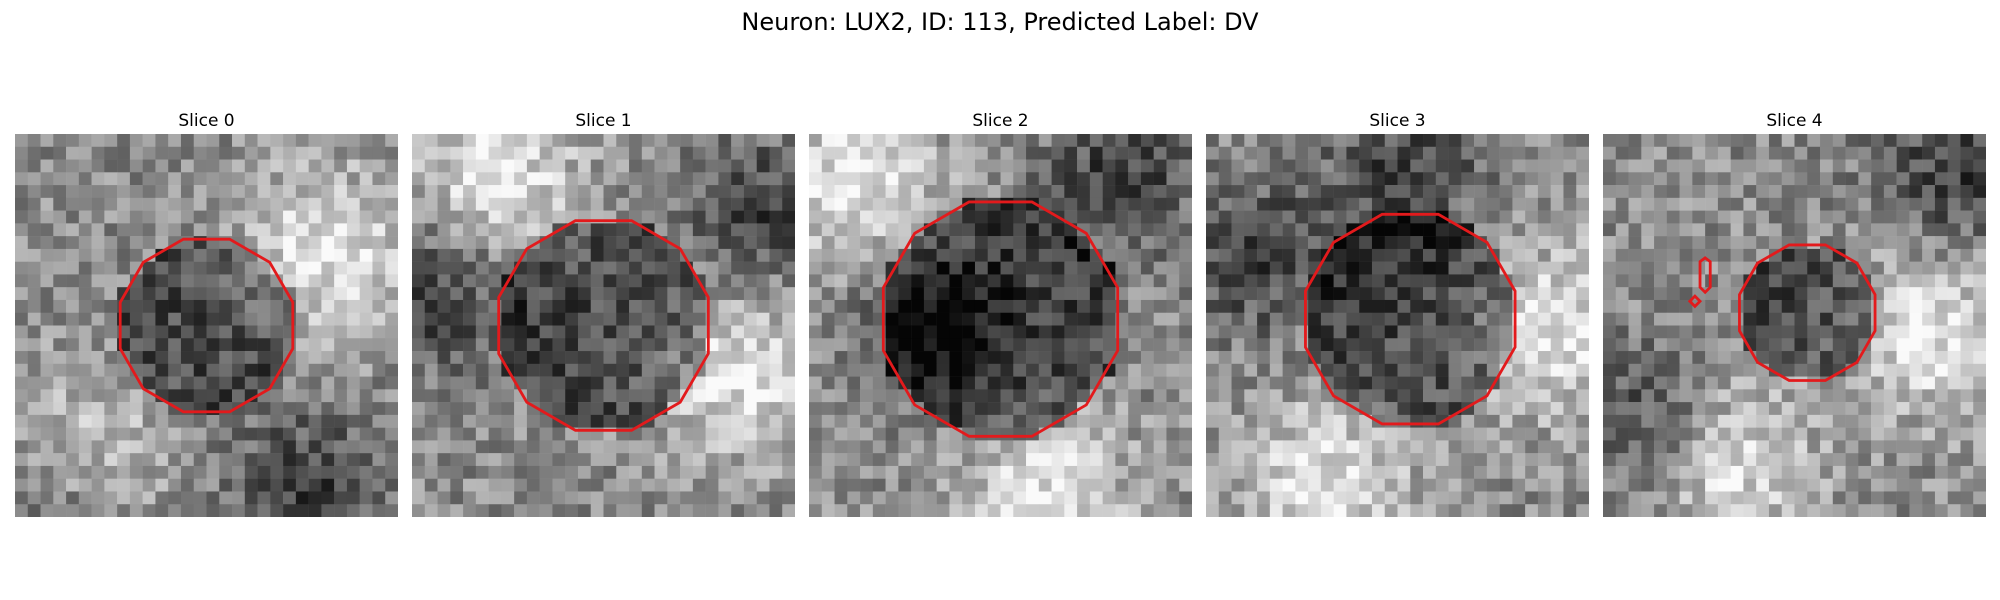 This screenshot has width=2000, height=600. I want to click on slice-panel-1: Slice 1, so click(603, 313).